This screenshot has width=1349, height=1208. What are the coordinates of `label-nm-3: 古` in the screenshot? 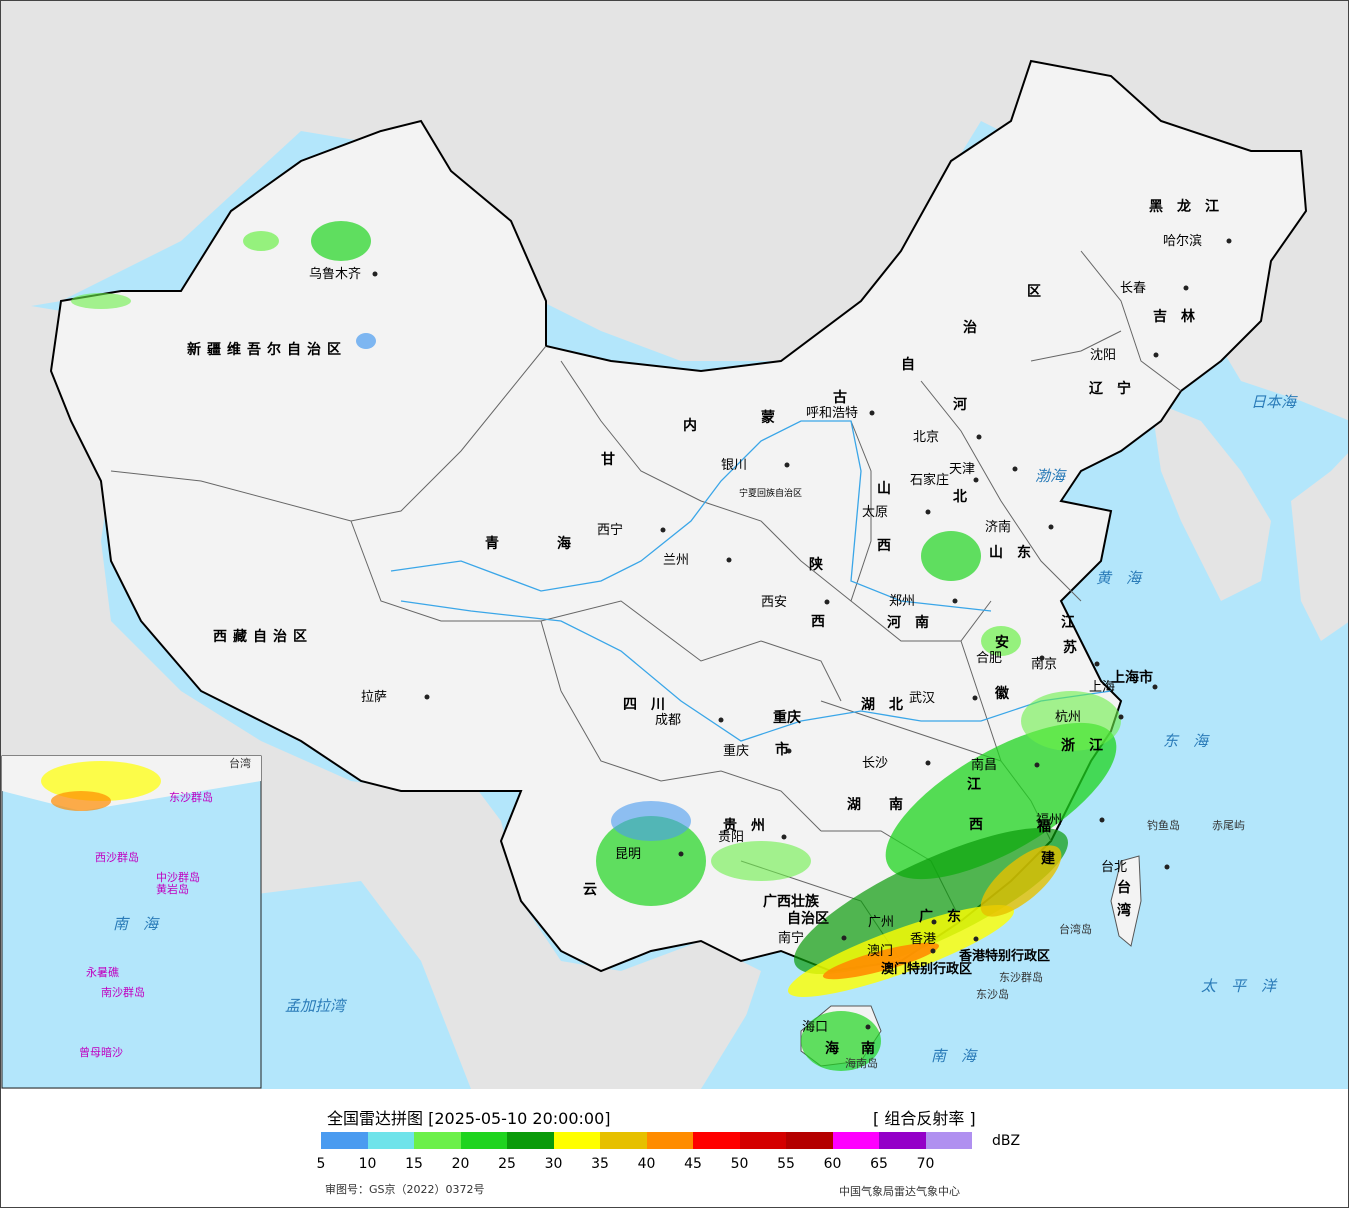 It's located at (840, 397).